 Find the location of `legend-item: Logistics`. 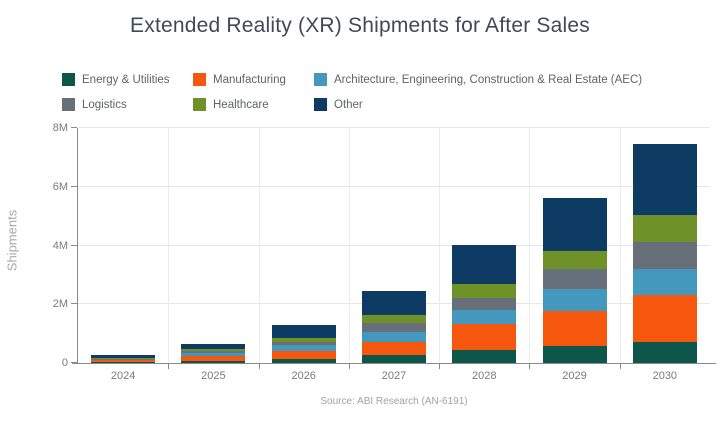

legend-item: Logistics is located at coordinates (127, 104).